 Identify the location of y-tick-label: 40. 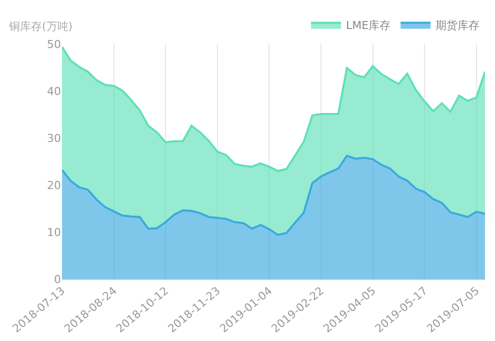
(54, 91).